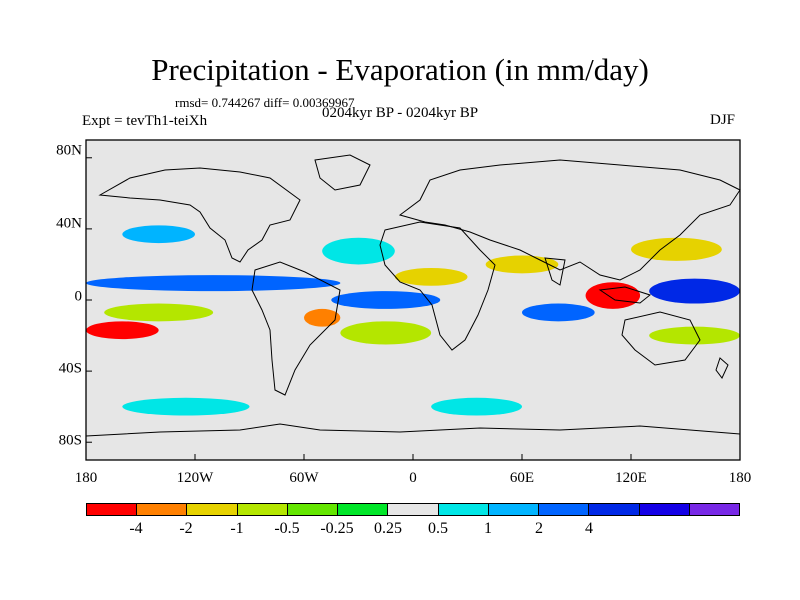 This screenshot has width=800, height=600. What do you see at coordinates (723, 120) in the screenshot?
I see `season-label: DJF` at bounding box center [723, 120].